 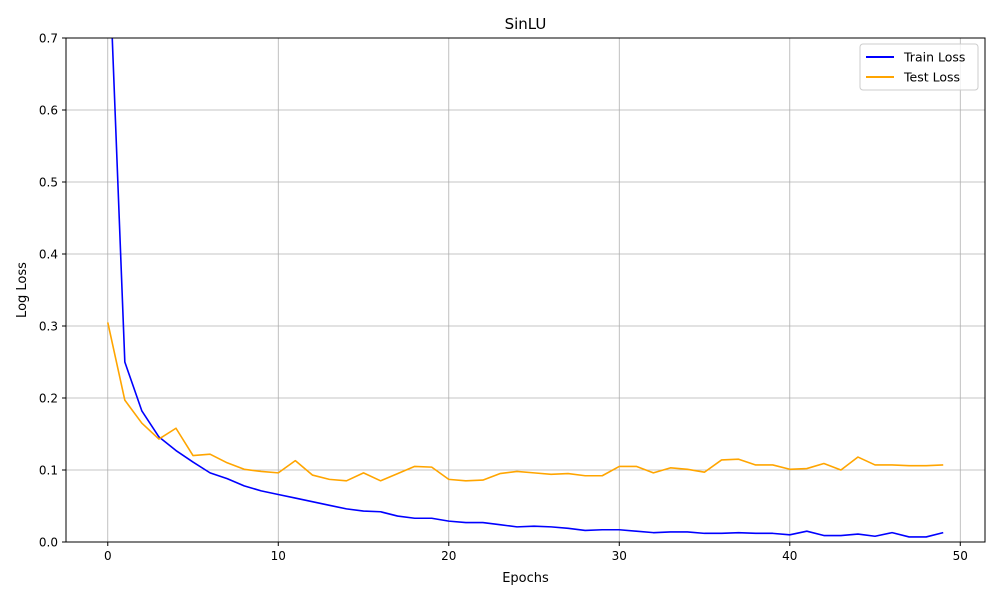 What do you see at coordinates (108, 556) in the screenshot?
I see `x-tick-label: 0` at bounding box center [108, 556].